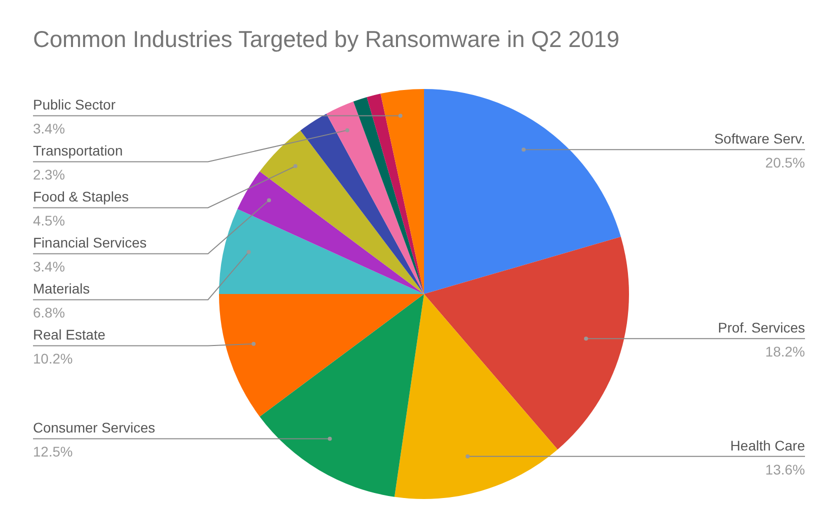  I want to click on slice-label: Materials, so click(61, 288).